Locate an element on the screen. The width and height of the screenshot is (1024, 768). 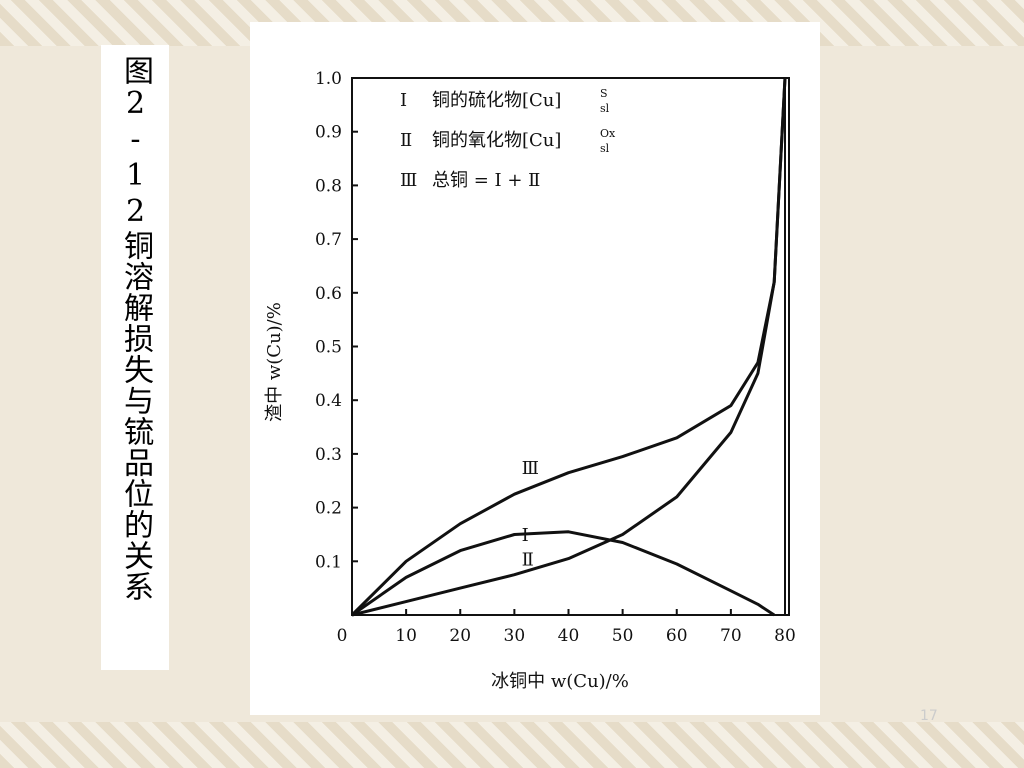
x-tick-label: 10 is located at coordinates (406, 636).